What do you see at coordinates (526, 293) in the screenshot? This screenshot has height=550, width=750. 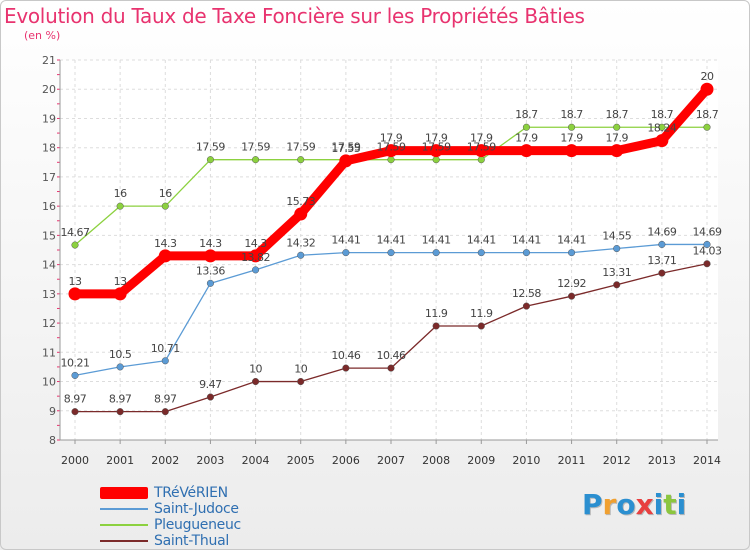 I see `data-label: 12.58` at bounding box center [526, 293].